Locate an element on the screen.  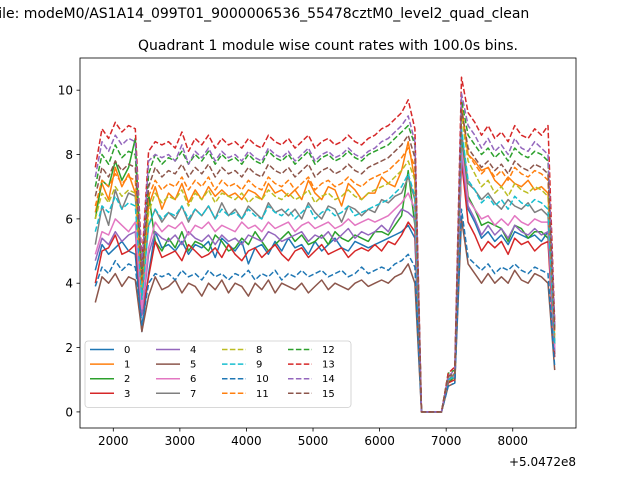
x-tick-label-7000: 7000 is located at coordinates (446, 441).